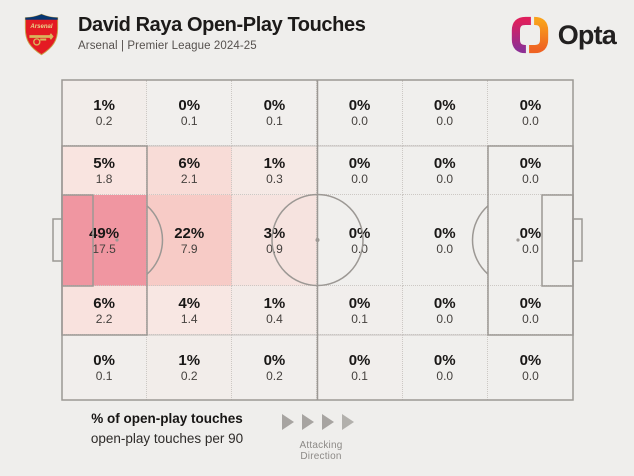 This screenshot has width=634, height=476. I want to click on zone-pct: 49%, so click(104, 233).